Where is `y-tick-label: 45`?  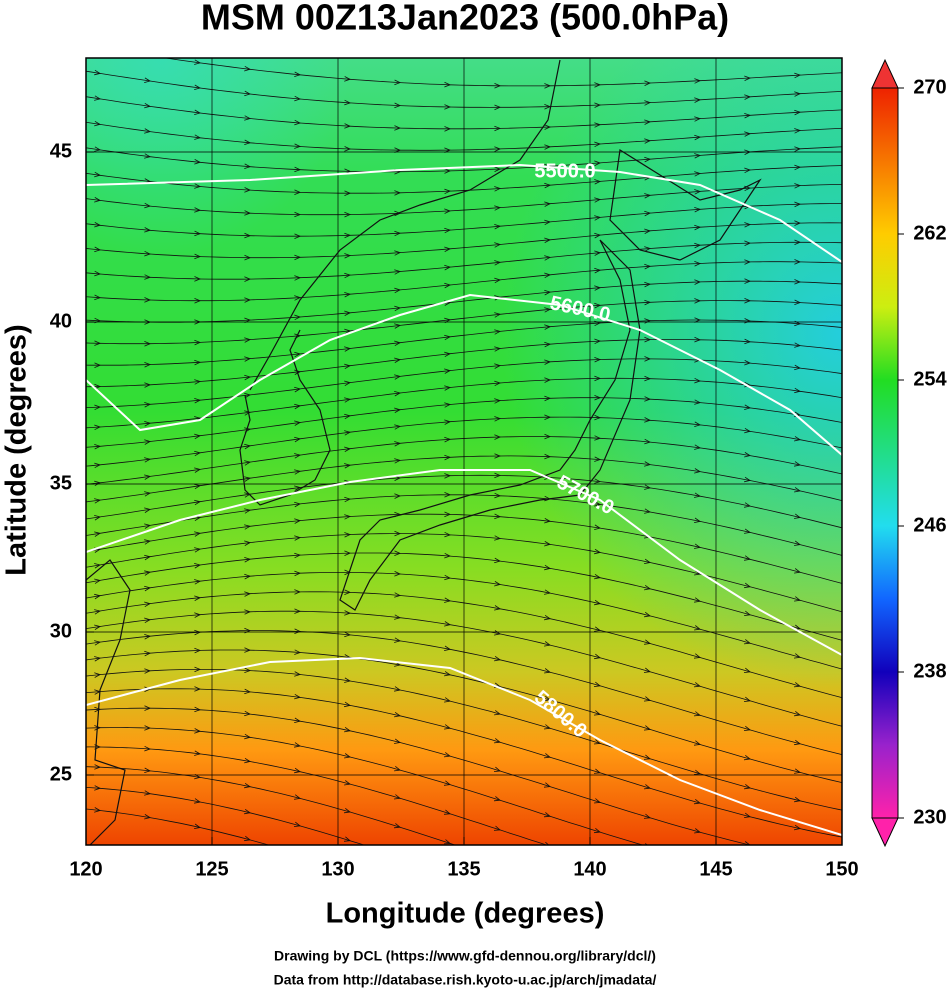
y-tick-label: 45 is located at coordinates (61, 151).